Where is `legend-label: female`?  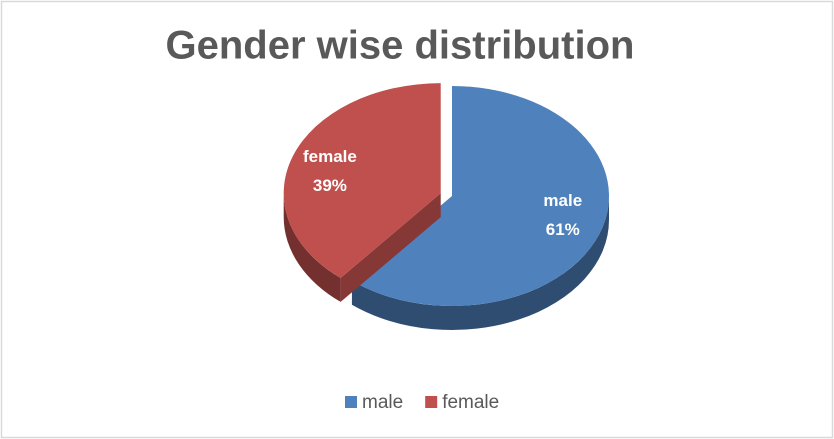 legend-label: female is located at coordinates (470, 402).